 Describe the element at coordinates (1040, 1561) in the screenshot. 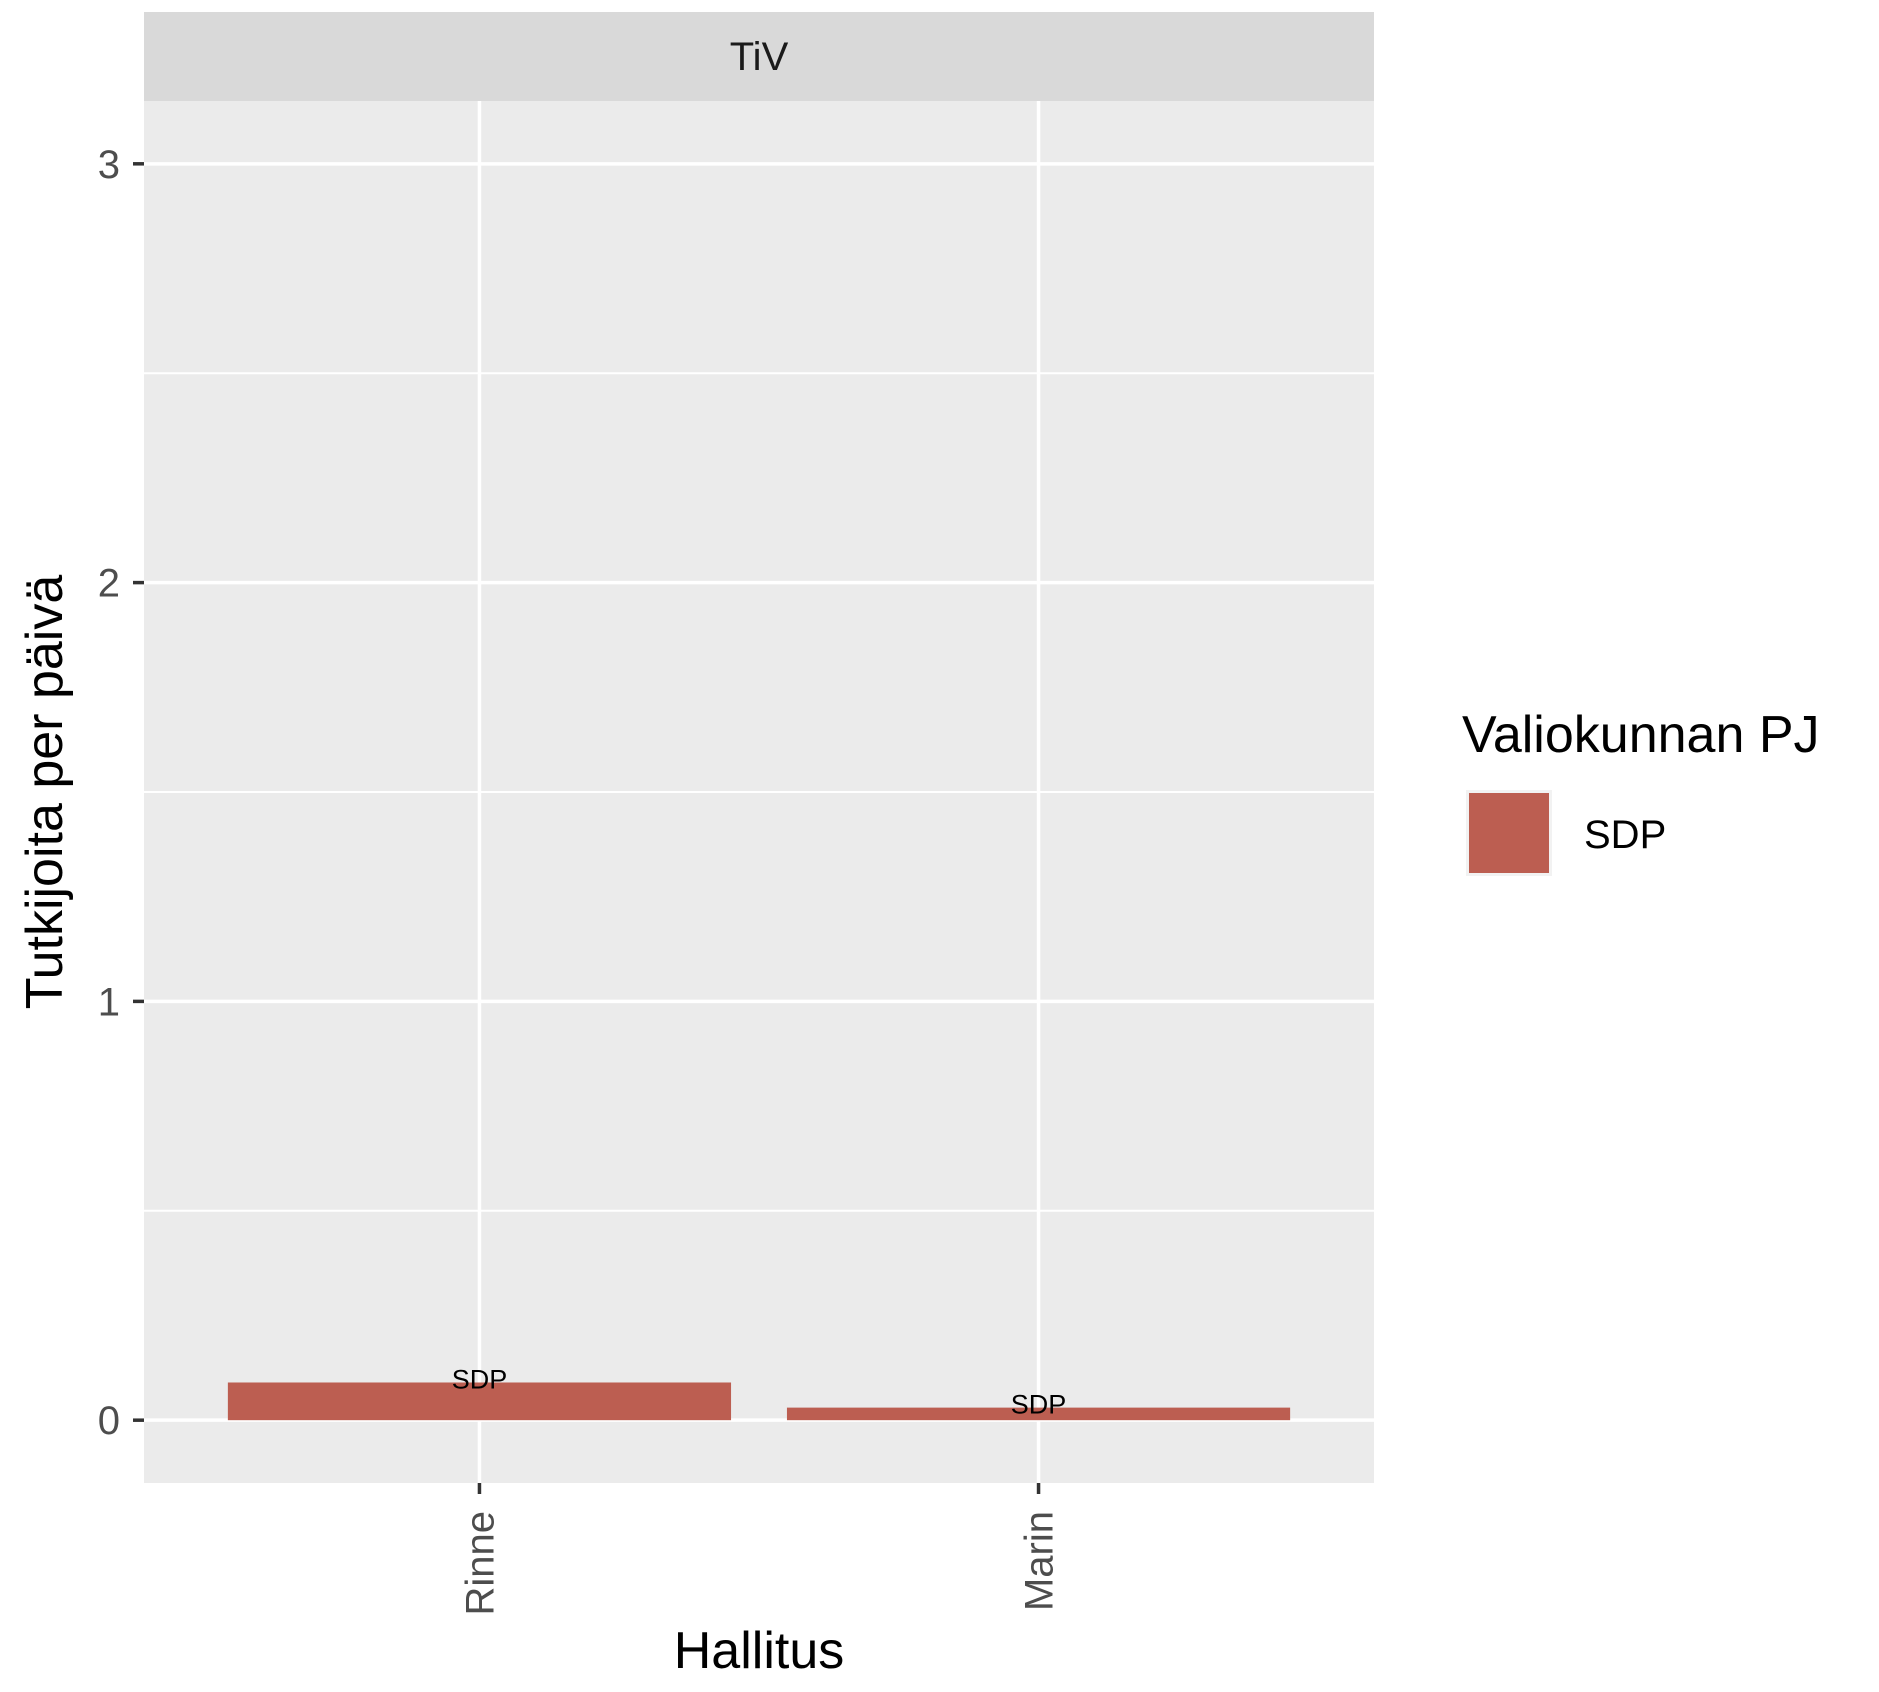

I see `x-tick-label: Marin` at that location.